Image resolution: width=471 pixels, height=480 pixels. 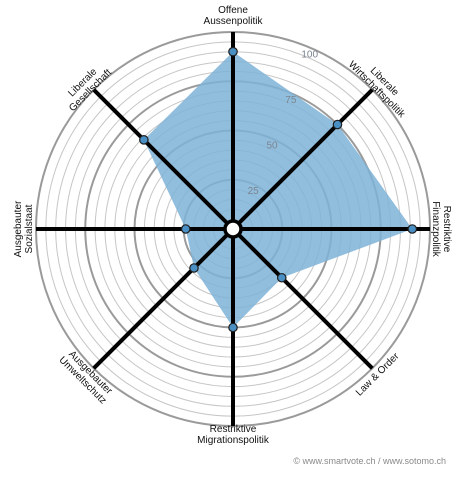 What do you see at coordinates (18, 228) in the screenshot?
I see `axis-label-line: Ausgebauter` at bounding box center [18, 228].